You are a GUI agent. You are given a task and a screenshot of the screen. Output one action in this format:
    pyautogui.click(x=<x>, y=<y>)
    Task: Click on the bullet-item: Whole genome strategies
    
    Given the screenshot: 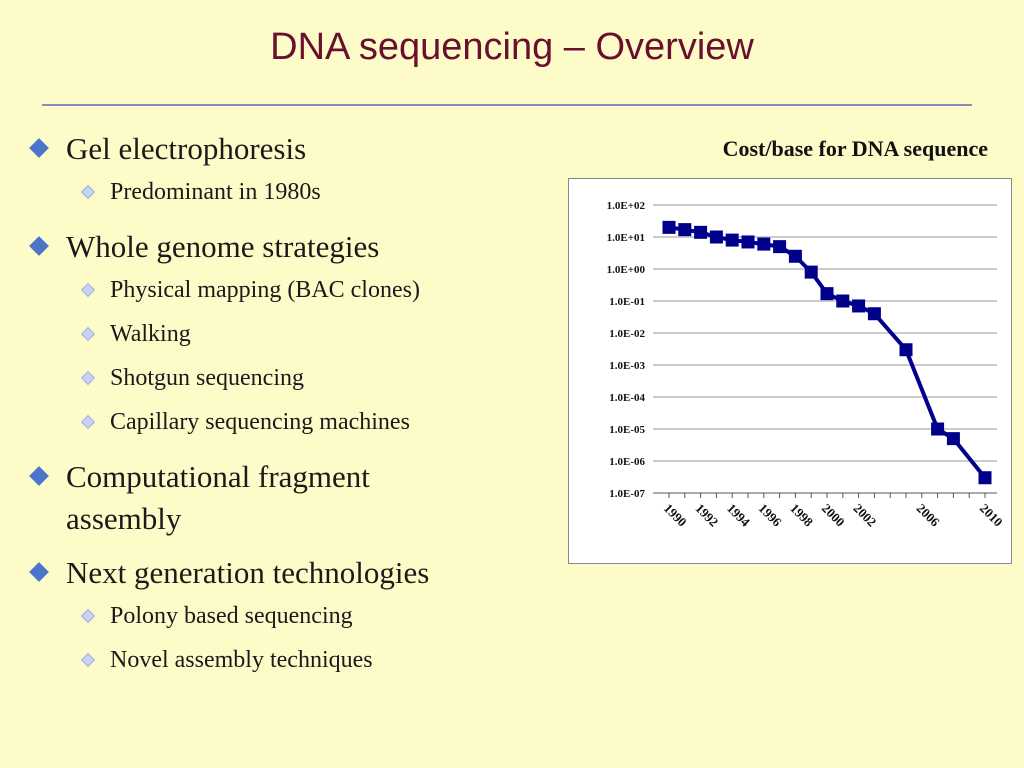 What is the action you would take?
    pyautogui.click(x=288, y=247)
    